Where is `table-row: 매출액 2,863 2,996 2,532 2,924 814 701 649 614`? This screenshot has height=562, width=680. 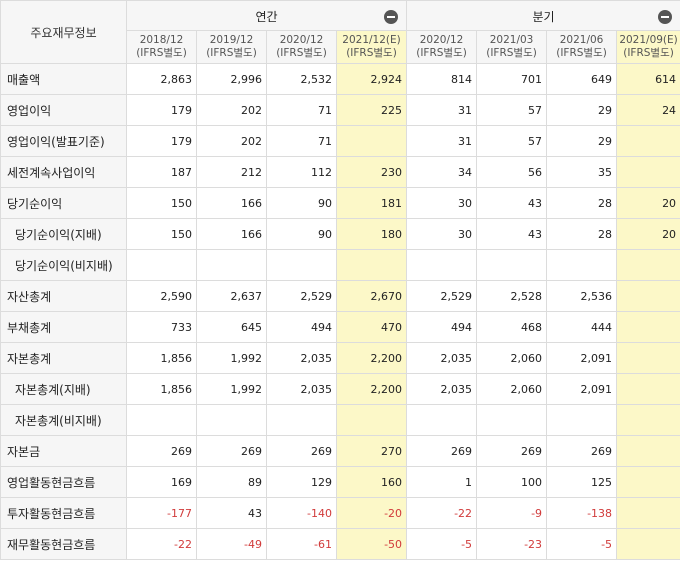 table-row: 매출액 2,863 2,996 2,532 2,924 814 701 649 614 is located at coordinates (340, 79).